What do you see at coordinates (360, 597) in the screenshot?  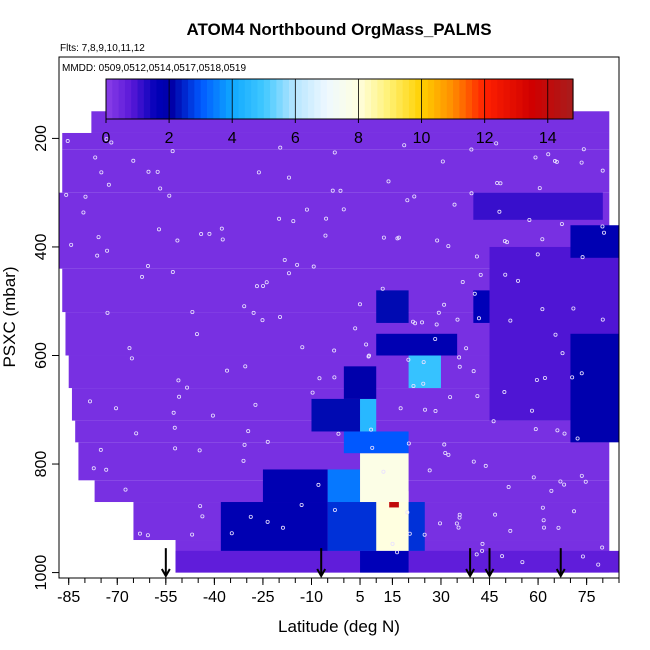 I see `x-tick-label: 5` at bounding box center [360, 597].